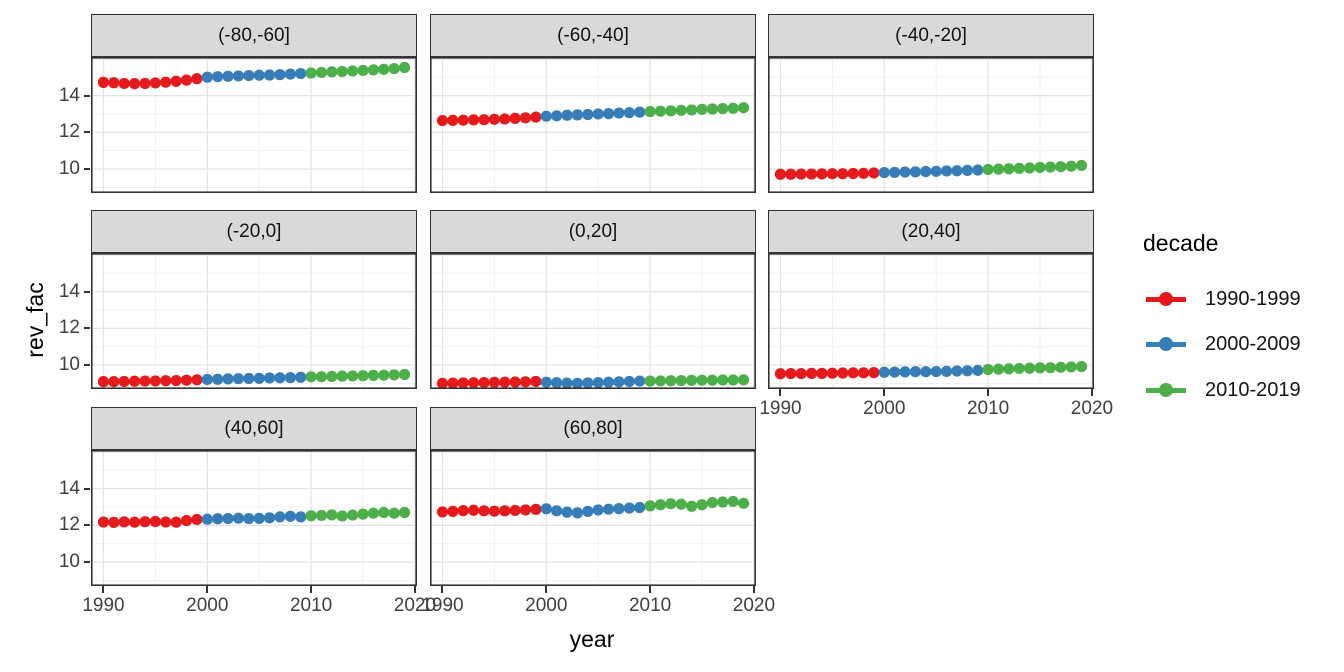  I want to click on point-line-key-icon, so click(1166, 390).